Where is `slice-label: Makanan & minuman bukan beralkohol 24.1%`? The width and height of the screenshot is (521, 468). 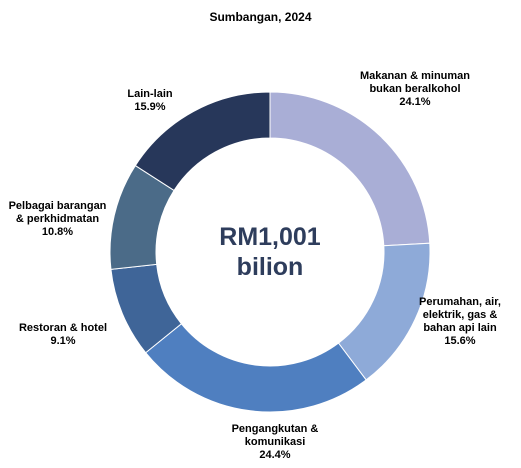
slice-label: Makanan & minuman bukan beralkohol 24.1% is located at coordinates (415, 89).